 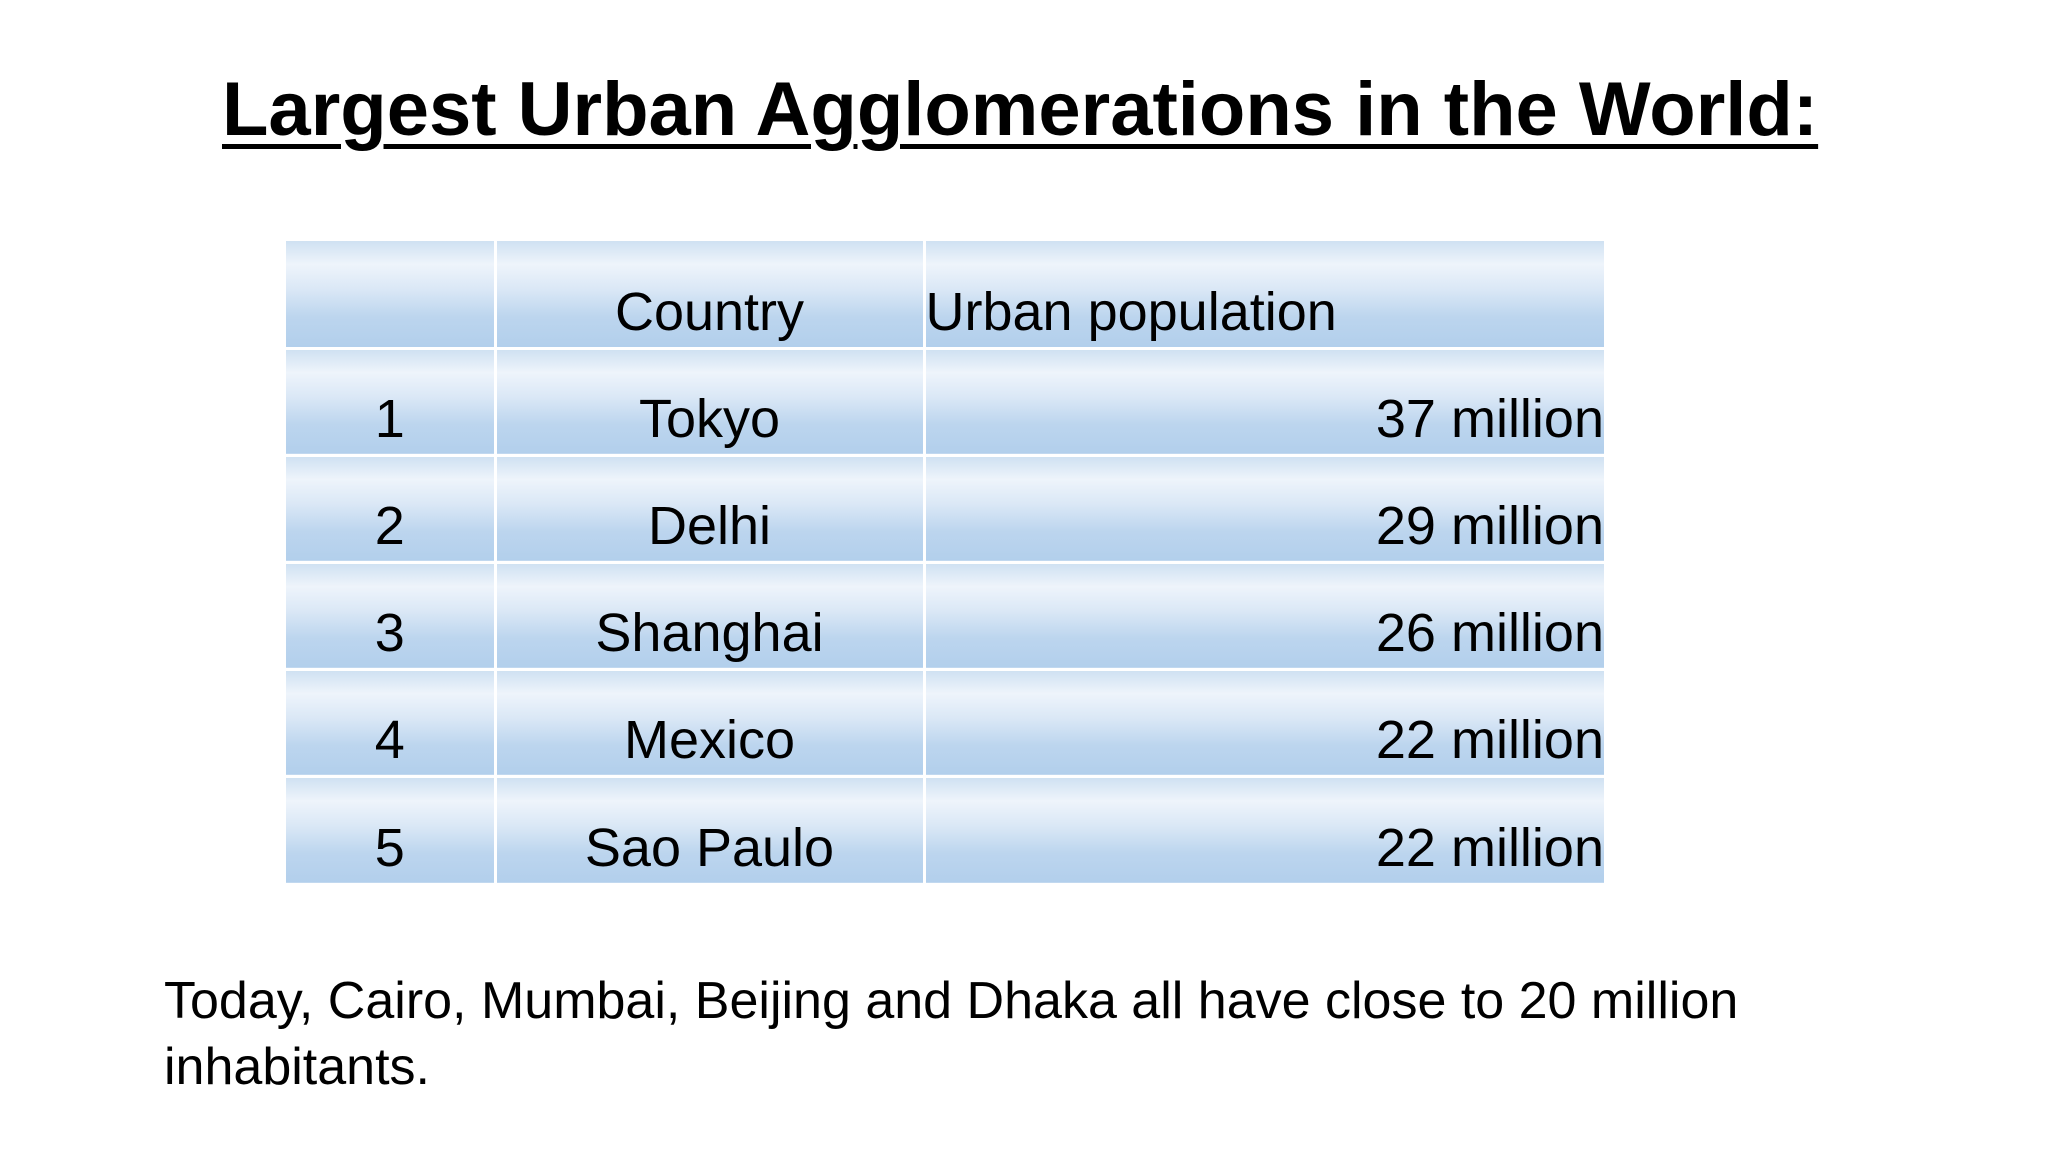 I want to click on header-rank-cell, so click(x=390, y=294).